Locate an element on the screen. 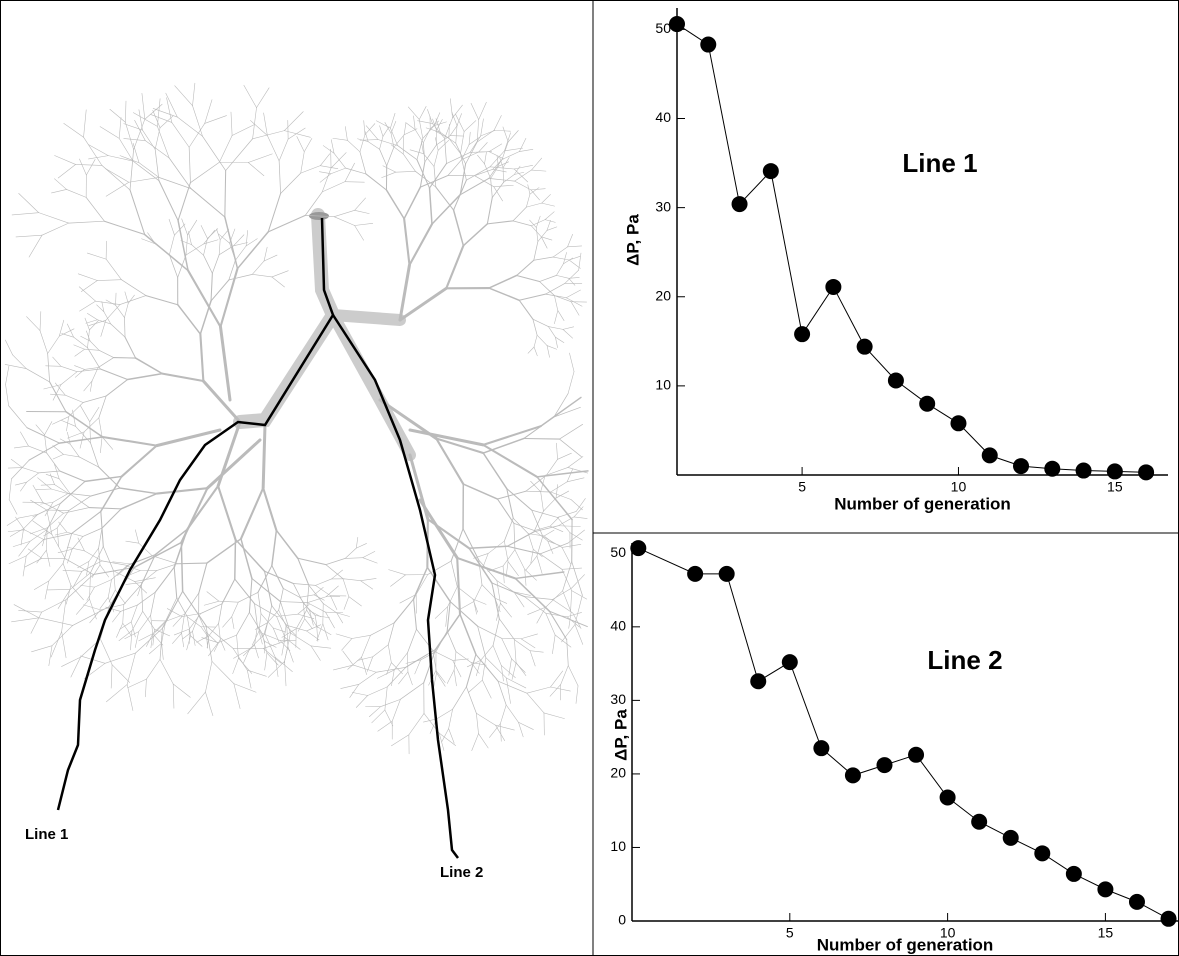 Image resolution: width=1179 pixels, height=956 pixels. y-tick-label: 40 is located at coordinates (663, 117).